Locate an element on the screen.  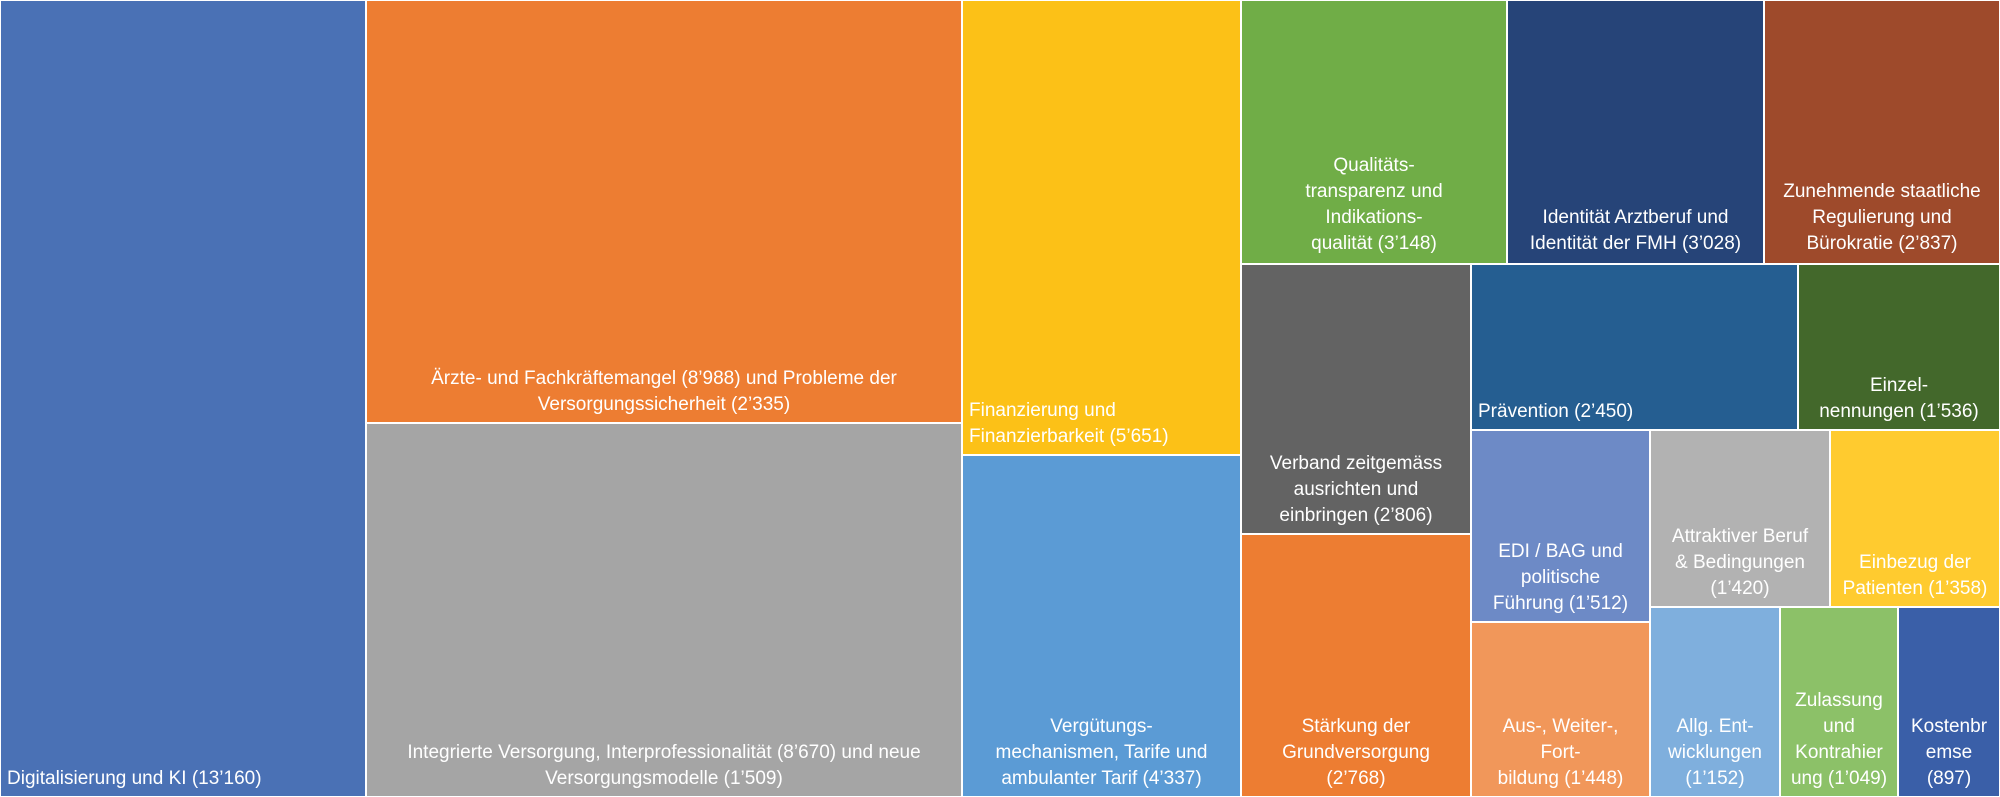
treemap-tile-label: Kostenbr emse (897) is located at coordinates (1949, 752).